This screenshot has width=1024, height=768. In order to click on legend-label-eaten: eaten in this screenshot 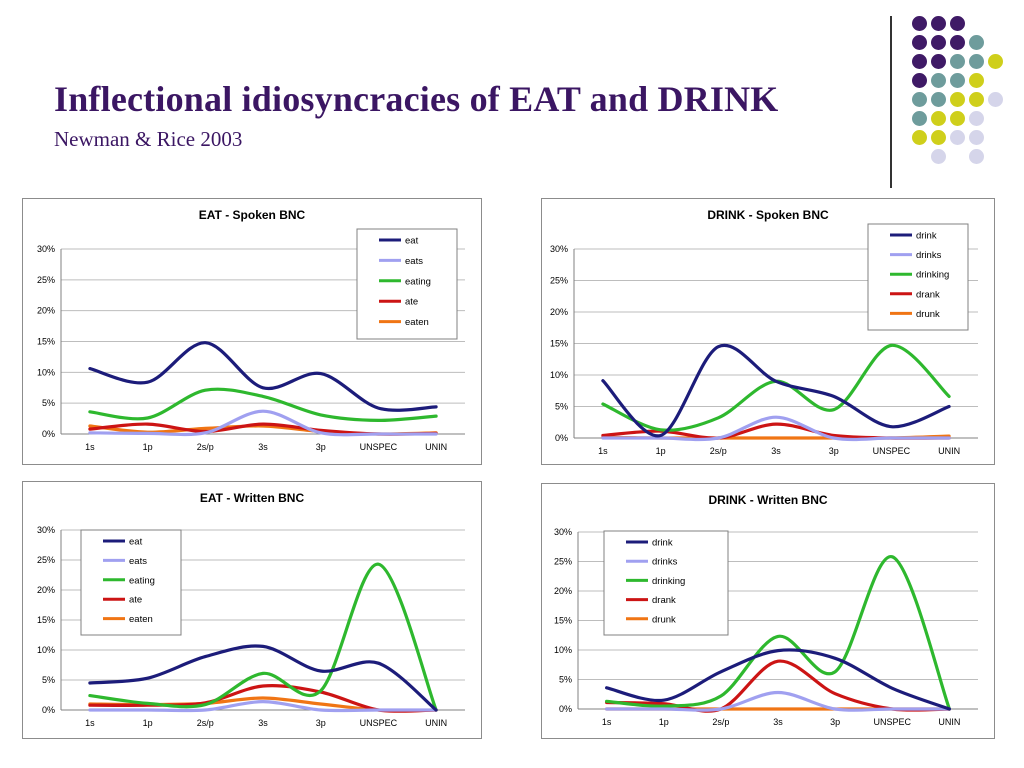, I will do `click(141, 619)`.